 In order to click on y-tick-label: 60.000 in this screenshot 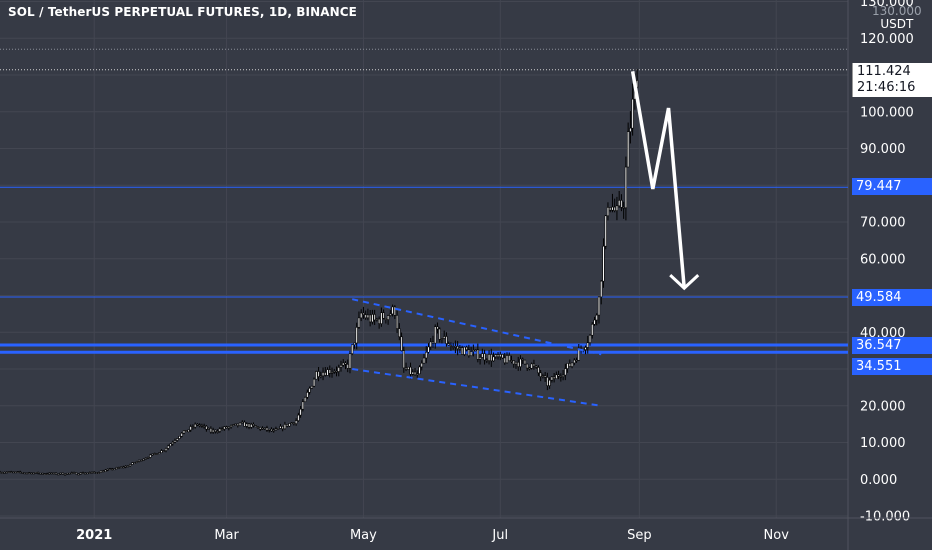, I will do `click(883, 259)`.